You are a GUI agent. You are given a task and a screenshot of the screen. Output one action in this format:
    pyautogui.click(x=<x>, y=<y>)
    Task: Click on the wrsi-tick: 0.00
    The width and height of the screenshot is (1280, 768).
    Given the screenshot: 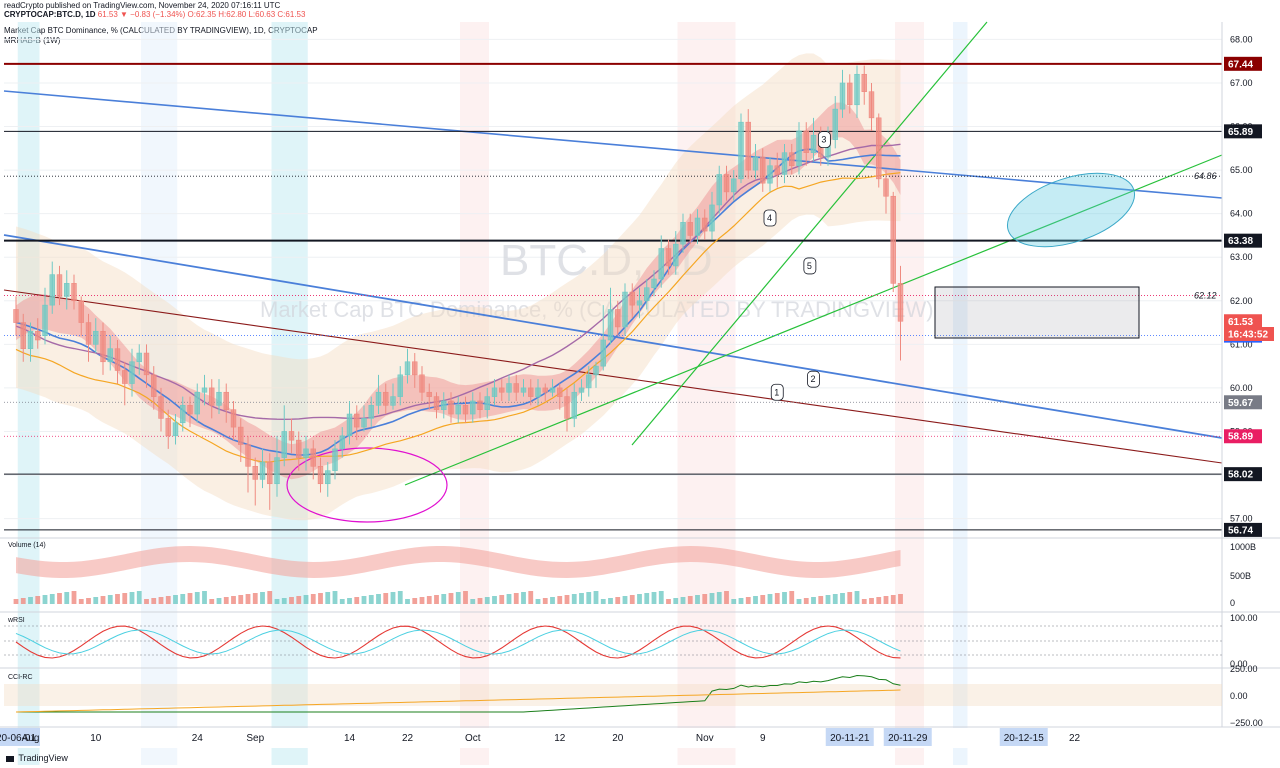 What is the action you would take?
    pyautogui.click(x=1239, y=664)
    